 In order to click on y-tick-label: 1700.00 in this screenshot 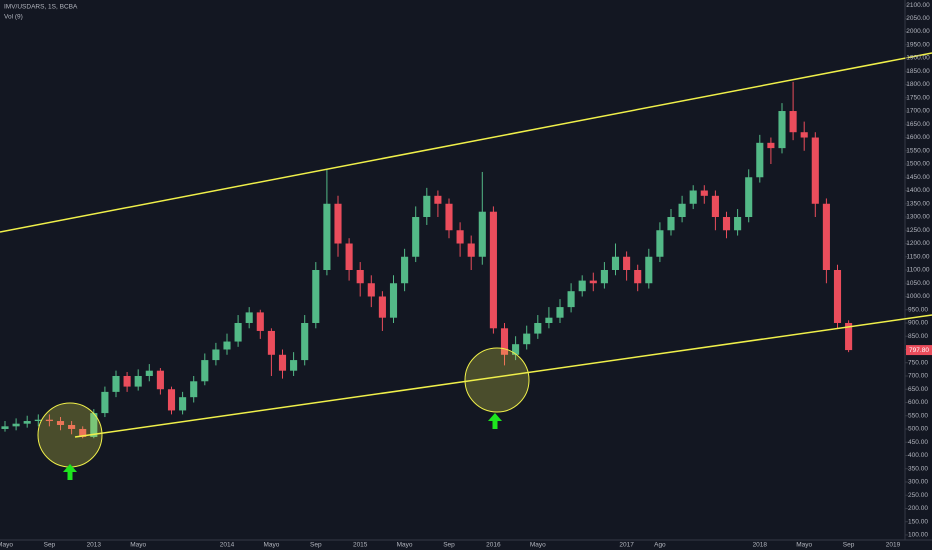, I will do `click(918, 111)`.